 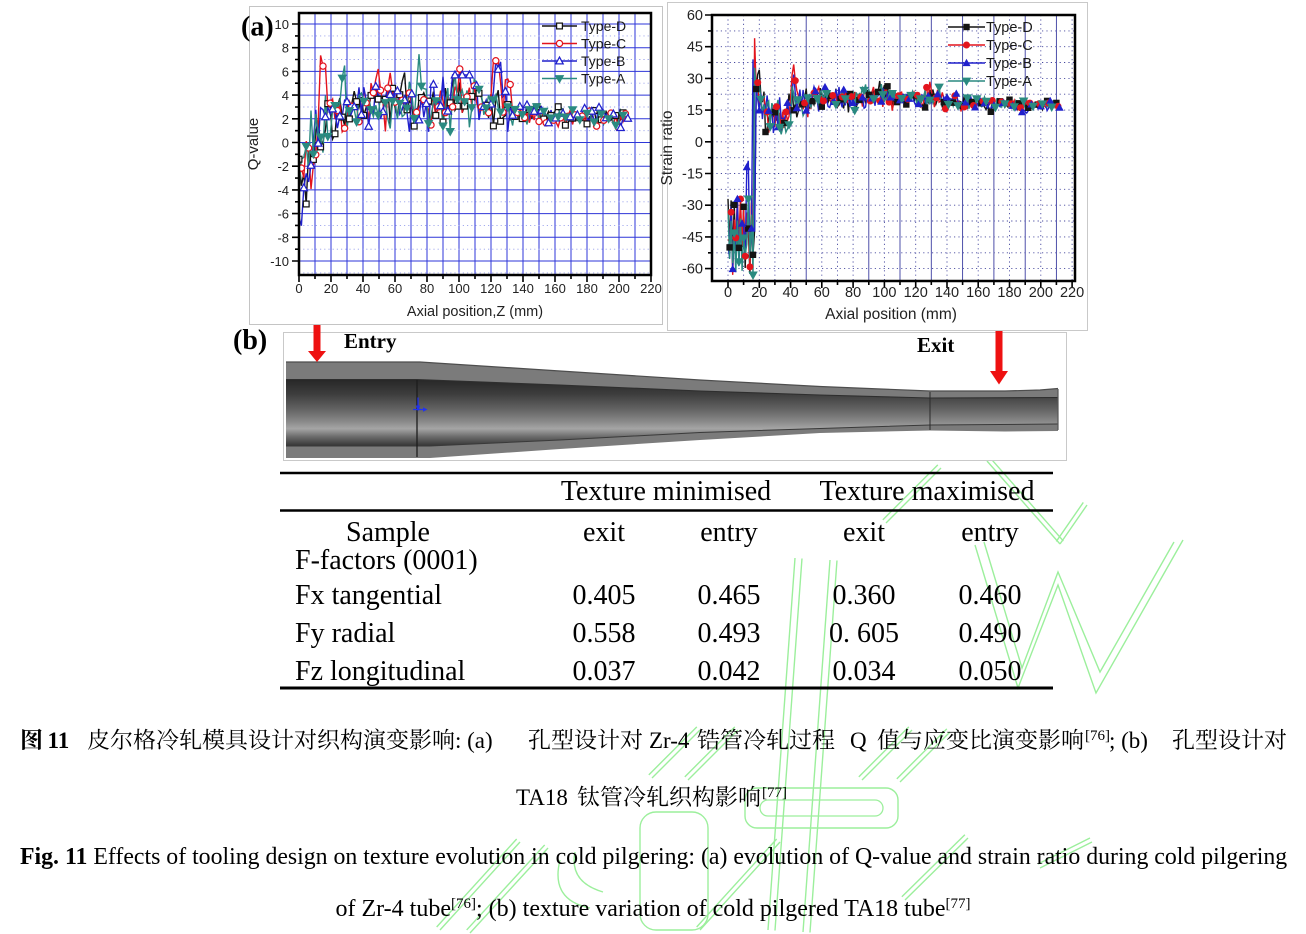 What do you see at coordinates (285, 119) in the screenshot?
I see `svg-text: 2` at bounding box center [285, 119].